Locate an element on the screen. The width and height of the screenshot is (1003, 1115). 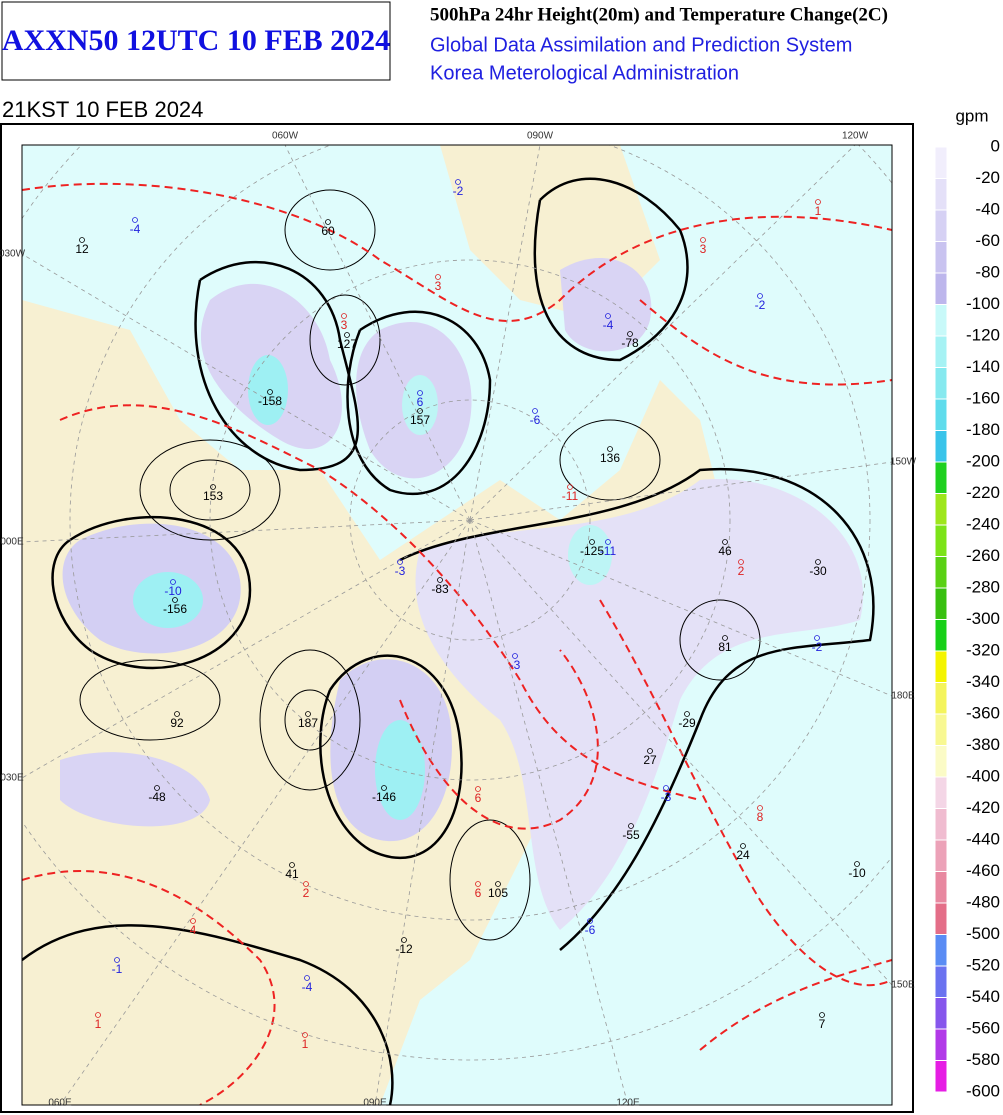
legend-label: -340 is located at coordinates (983, 681).